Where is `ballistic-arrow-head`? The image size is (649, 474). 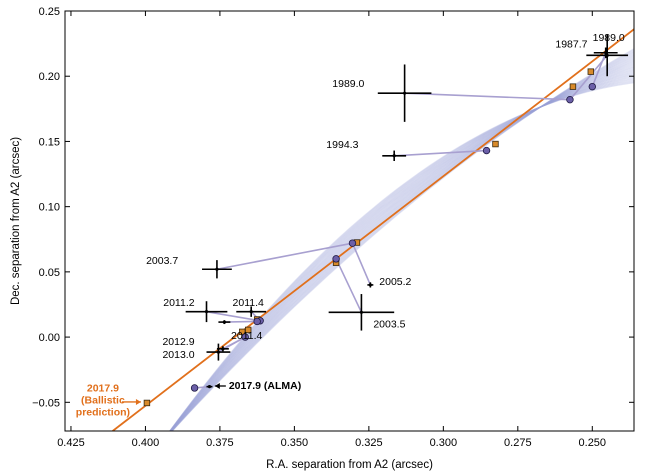
ballistic-arrow-head is located at coordinates (138, 401).